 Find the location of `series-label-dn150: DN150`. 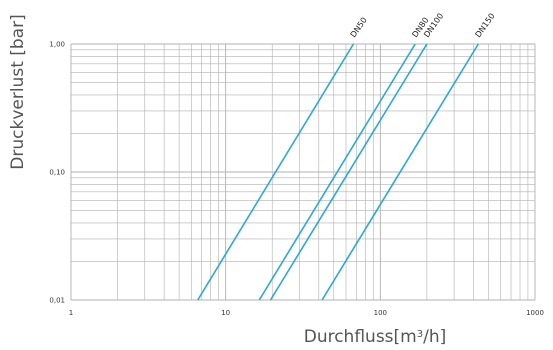

series-label-dn150: DN150 is located at coordinates (485, 26).